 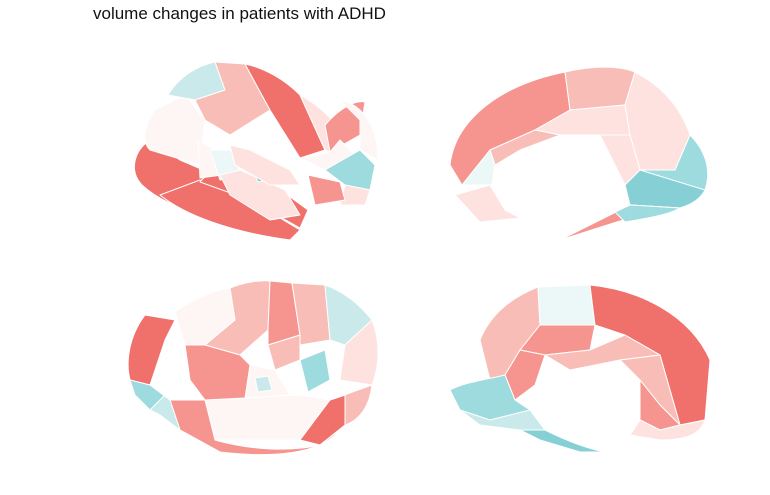 What do you see at coordinates (311, 314) in the screenshot?
I see `region-precentral-right` at bounding box center [311, 314].